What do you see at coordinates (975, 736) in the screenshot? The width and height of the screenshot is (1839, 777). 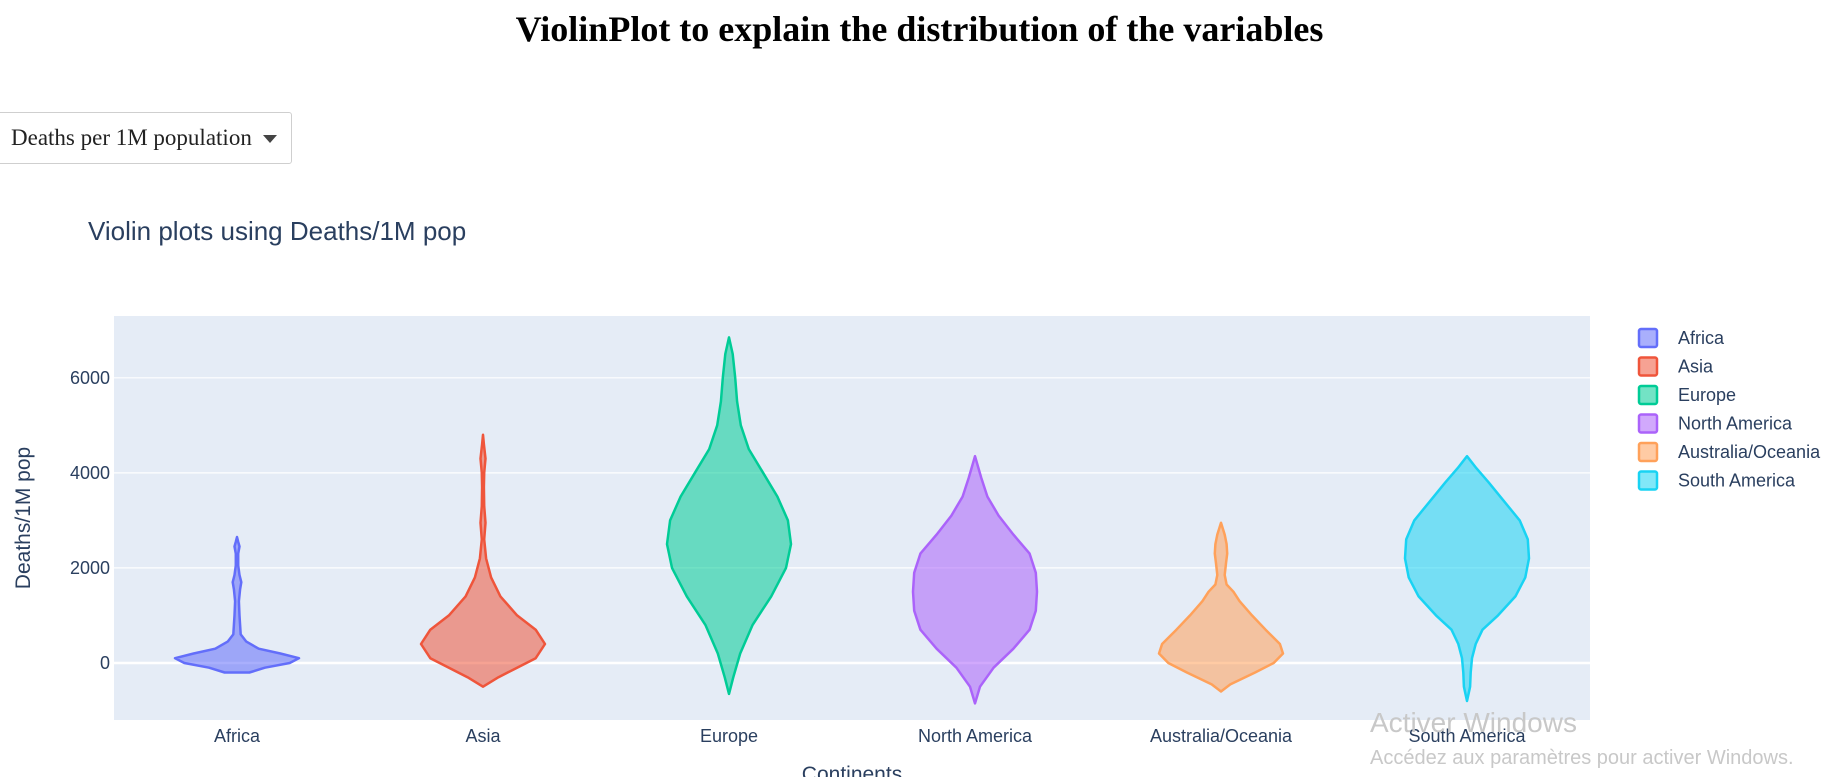 I see `x-tick-label: North America` at bounding box center [975, 736].